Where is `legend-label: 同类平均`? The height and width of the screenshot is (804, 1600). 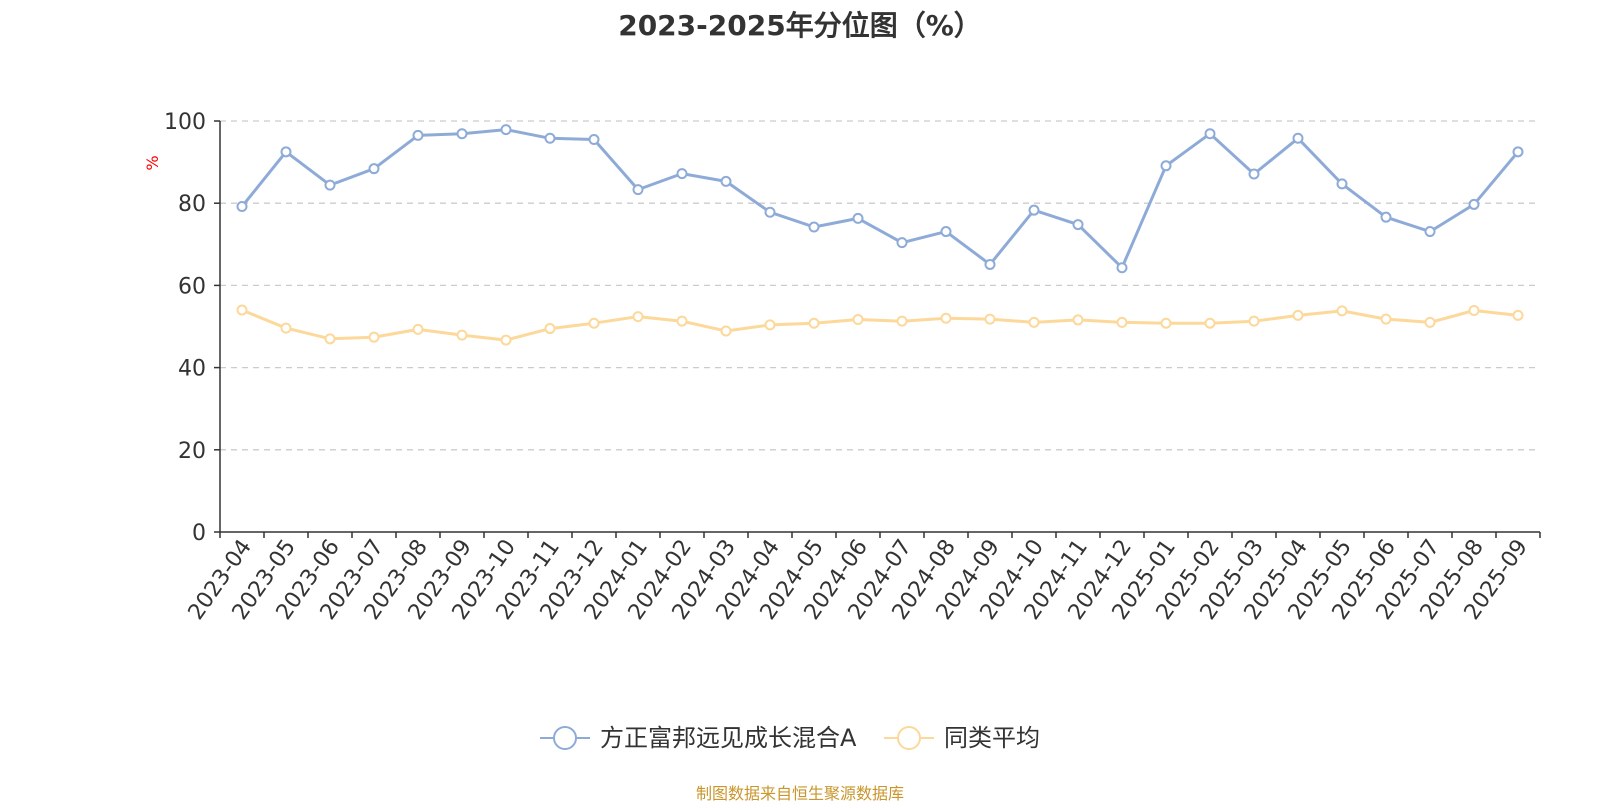
legend-label: 同类平均 is located at coordinates (992, 738).